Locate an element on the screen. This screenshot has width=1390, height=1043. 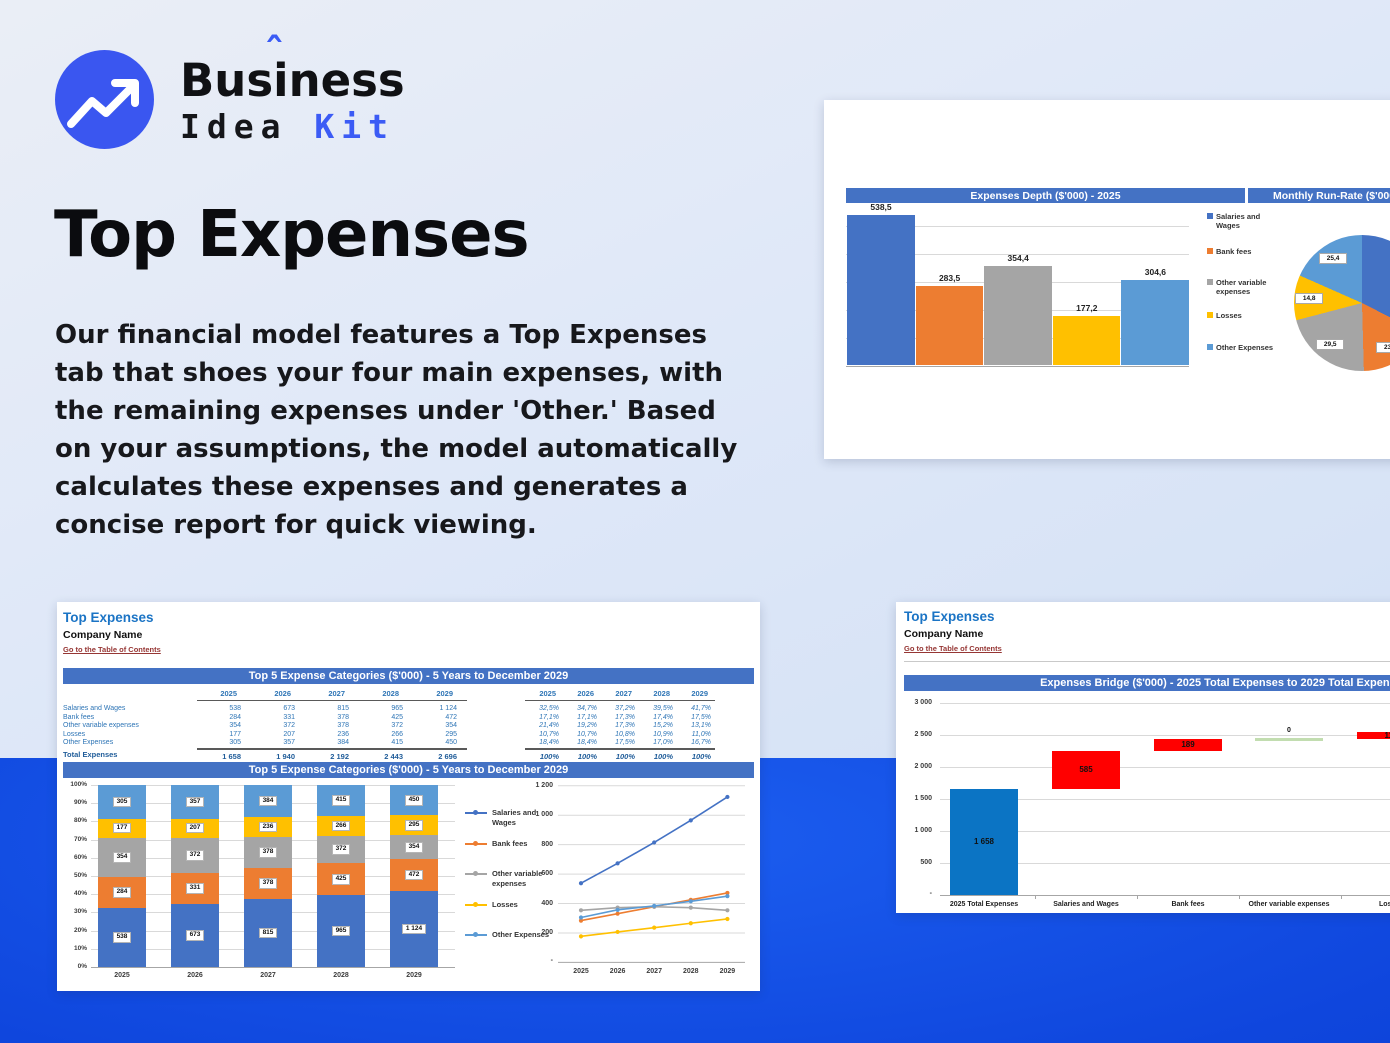
y-tick-label: 600 is located at coordinates (547, 874).